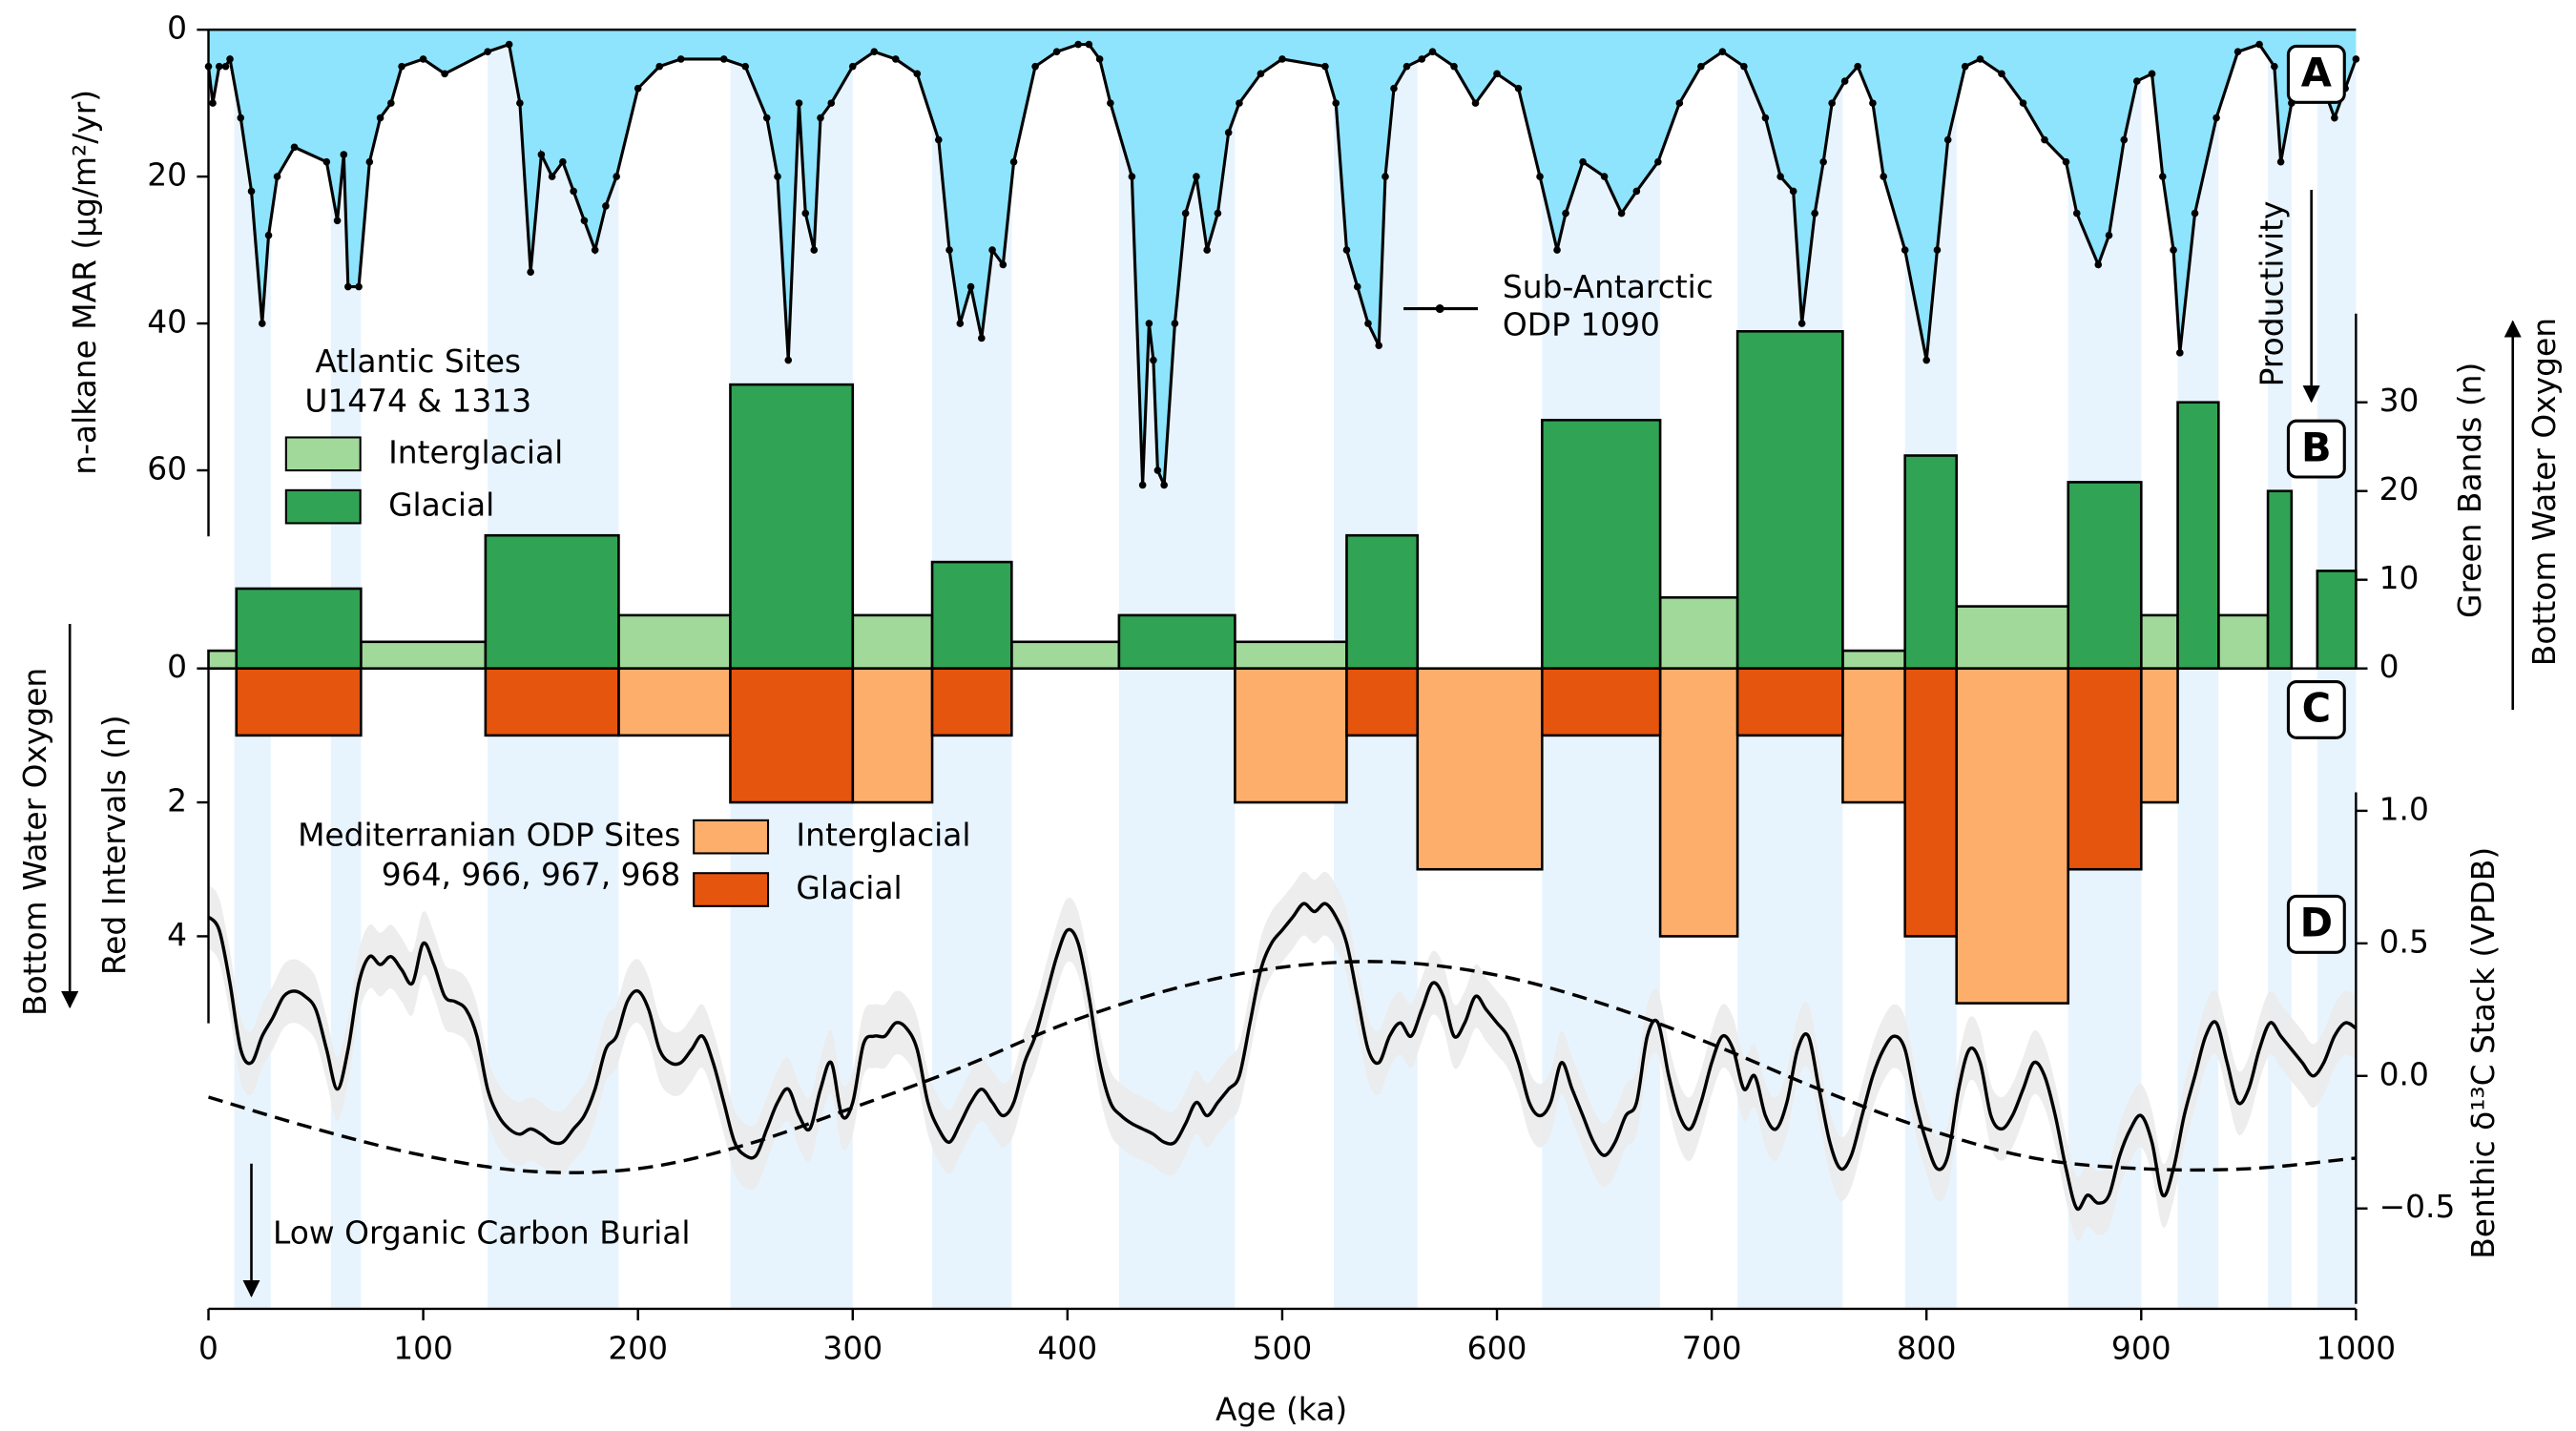 This screenshot has width=2576, height=1431. What do you see at coordinates (1439, 309) in the screenshot?
I see `legend-marker` at bounding box center [1439, 309].